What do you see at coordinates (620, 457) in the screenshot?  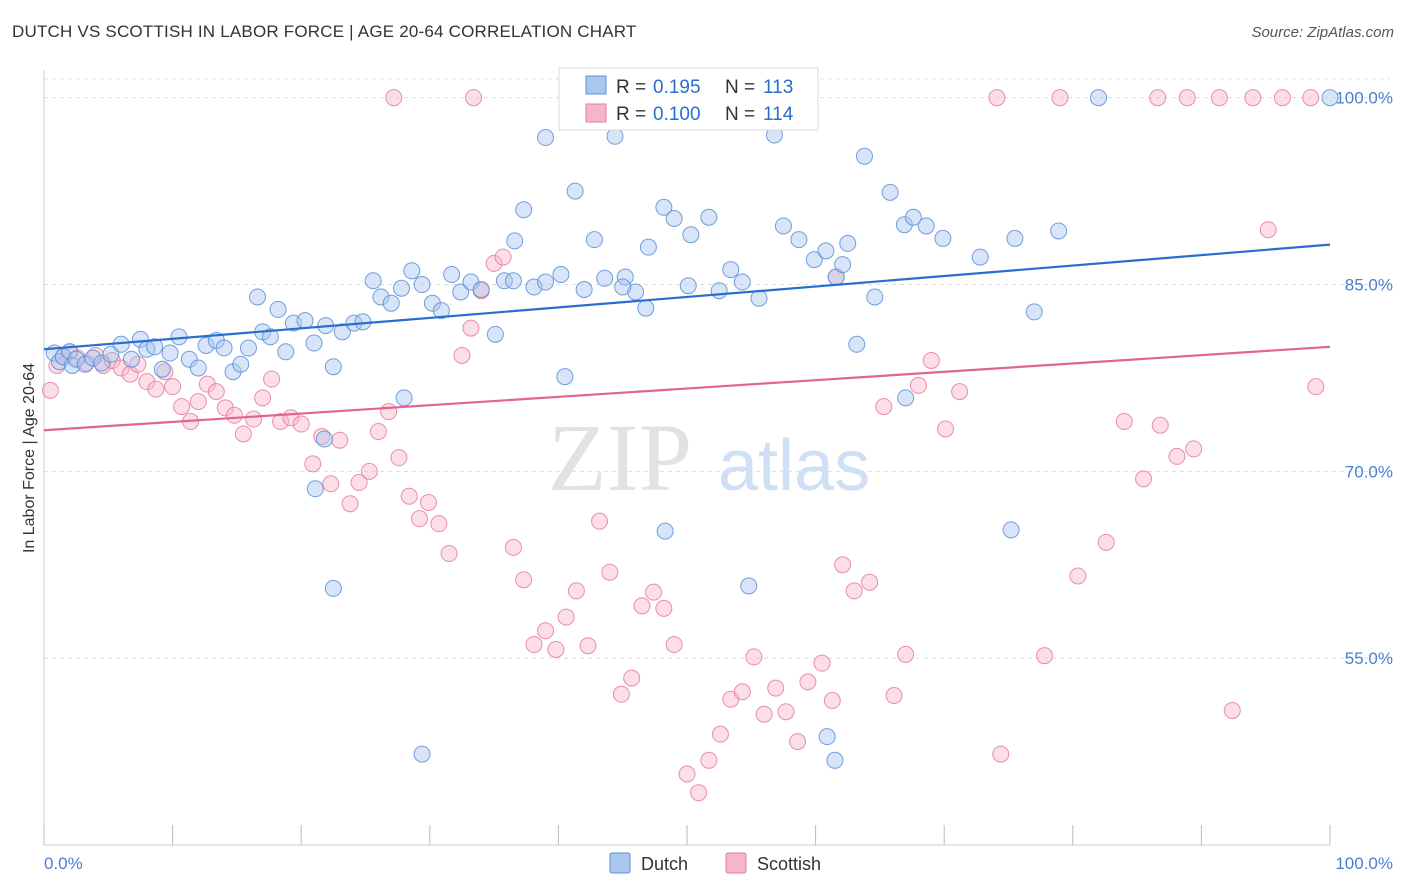 I see `watermark-zip: ZIP` at bounding box center [620, 457].